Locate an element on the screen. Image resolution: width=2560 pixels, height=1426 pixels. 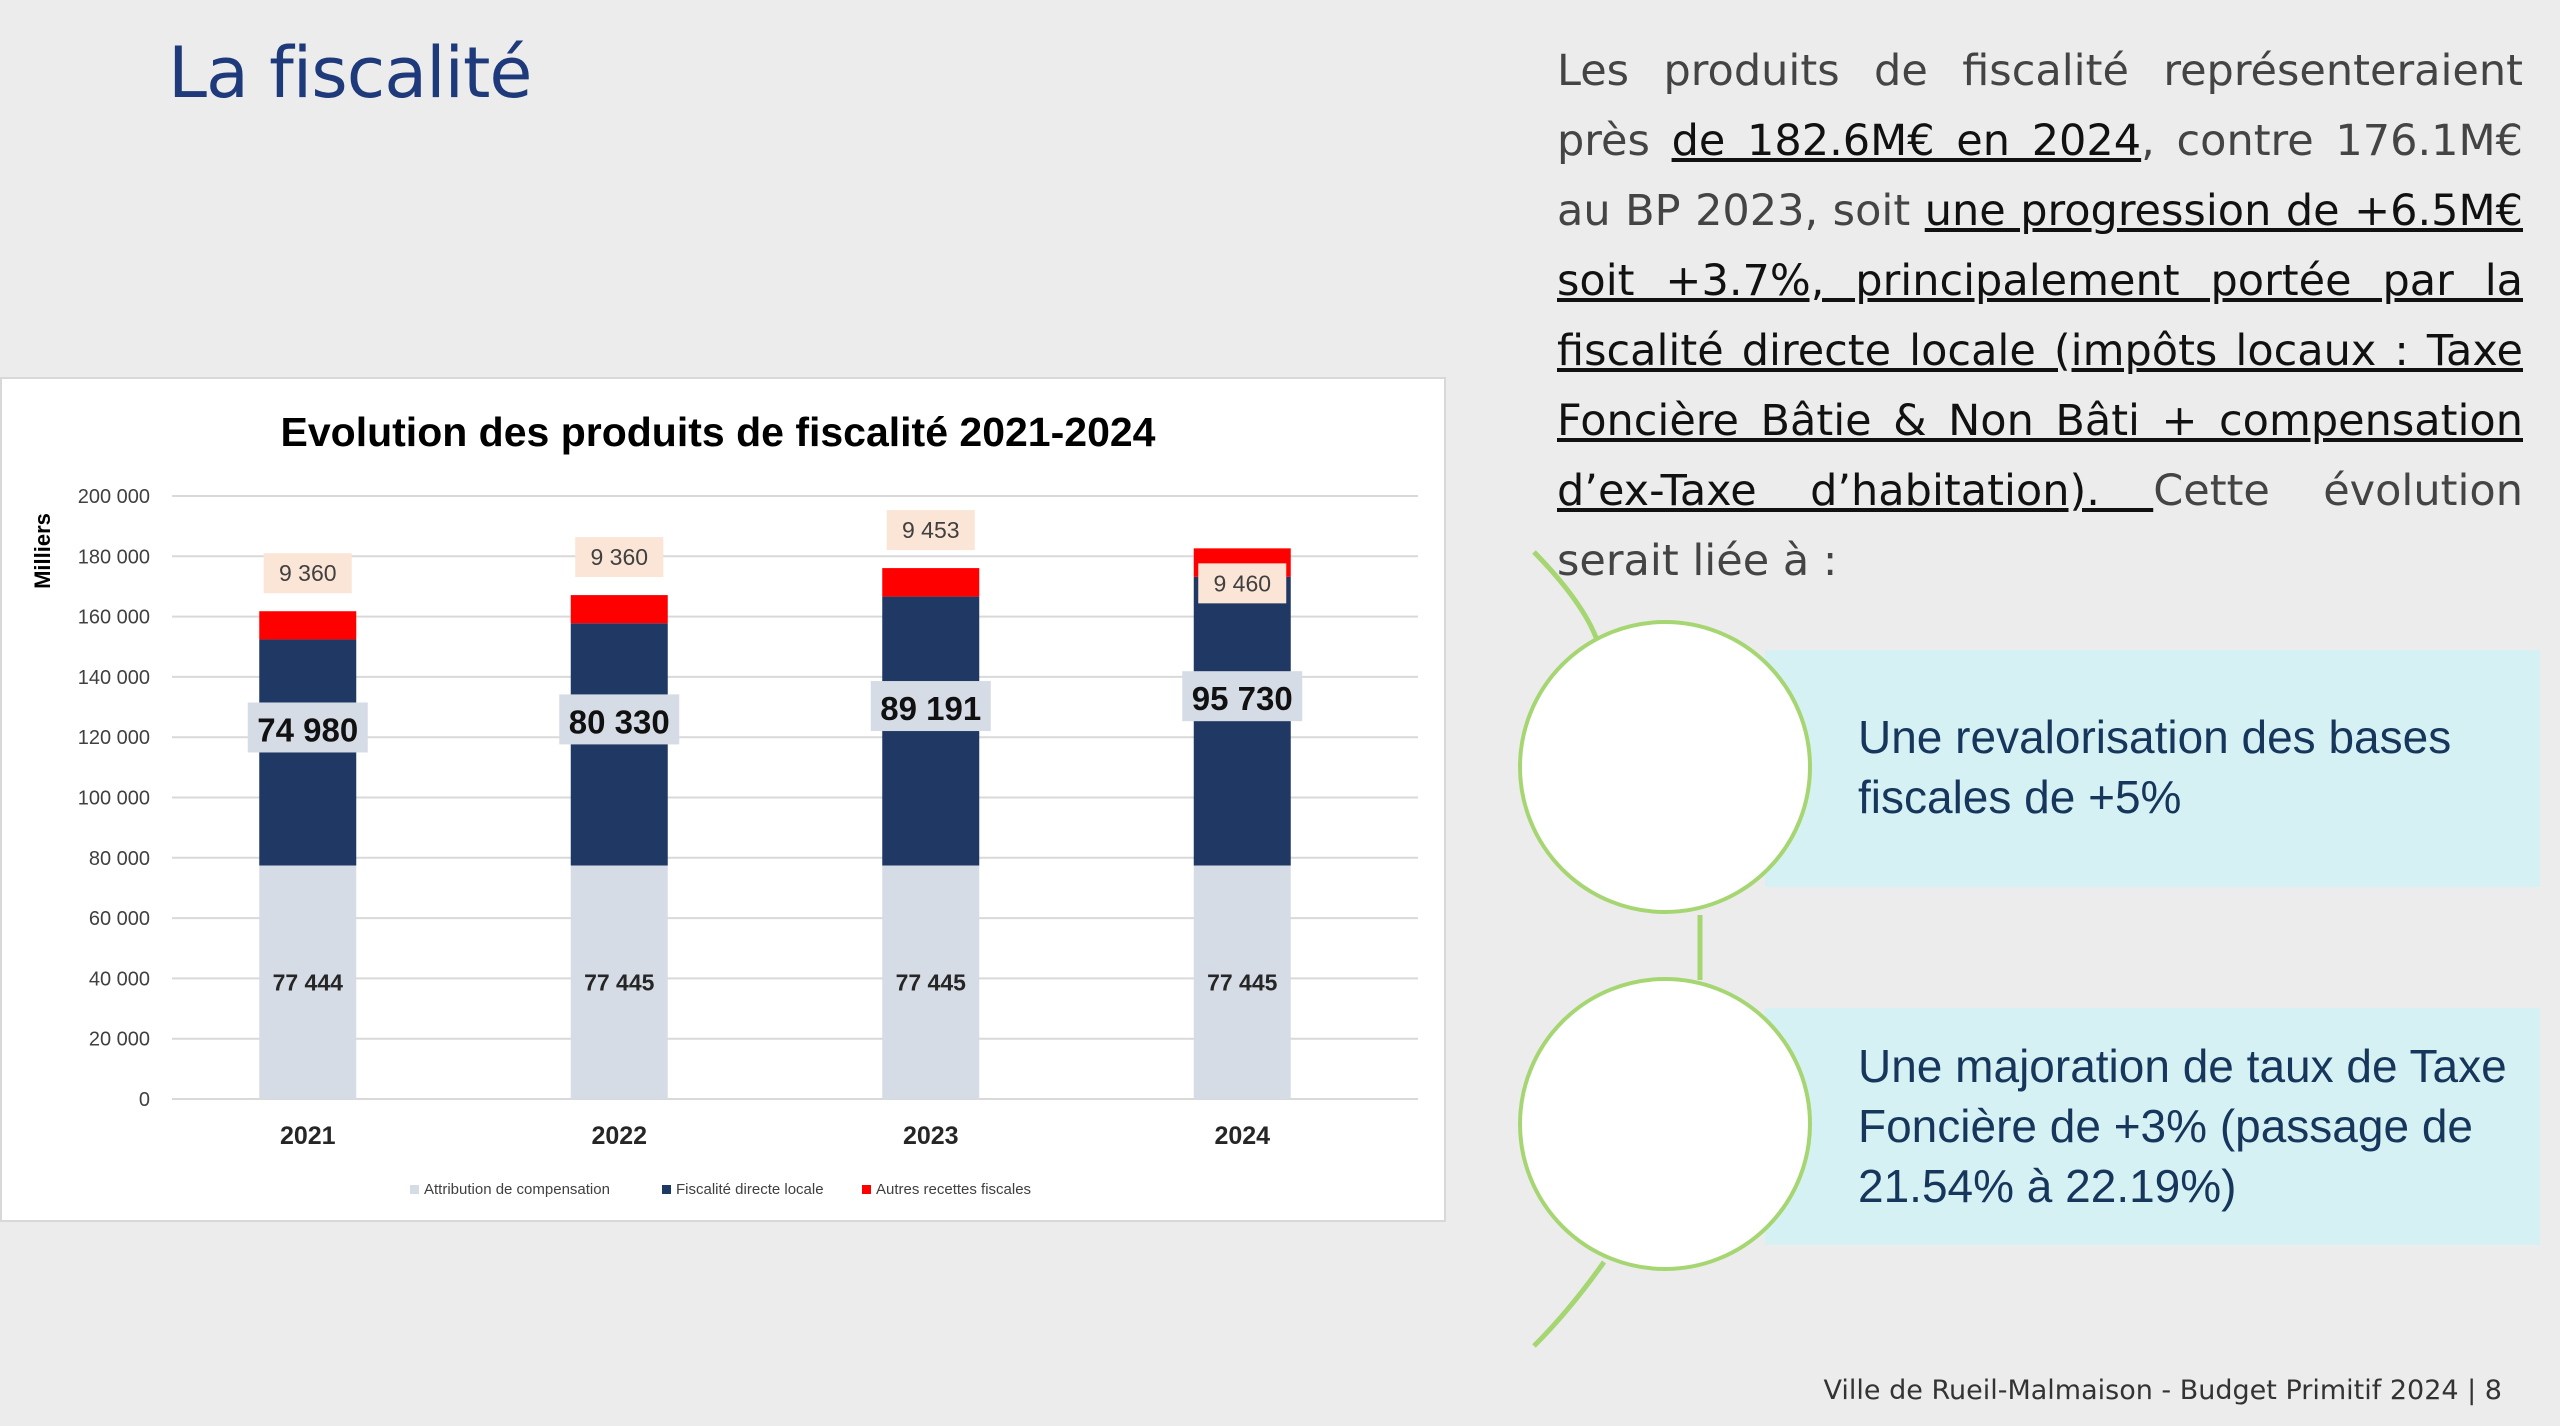
y-axis-label: Milliers is located at coordinates (42, 551).